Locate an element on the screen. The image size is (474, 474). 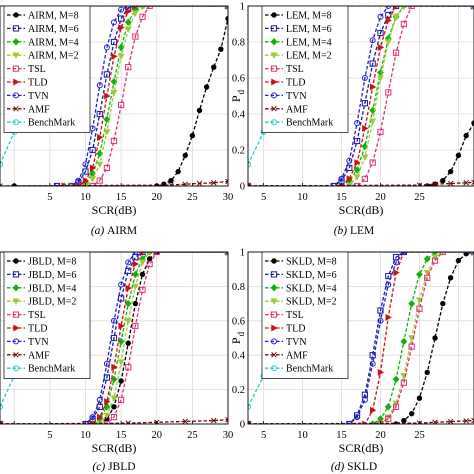
panel-caption: (c) JBLD is located at coordinates (113, 467).